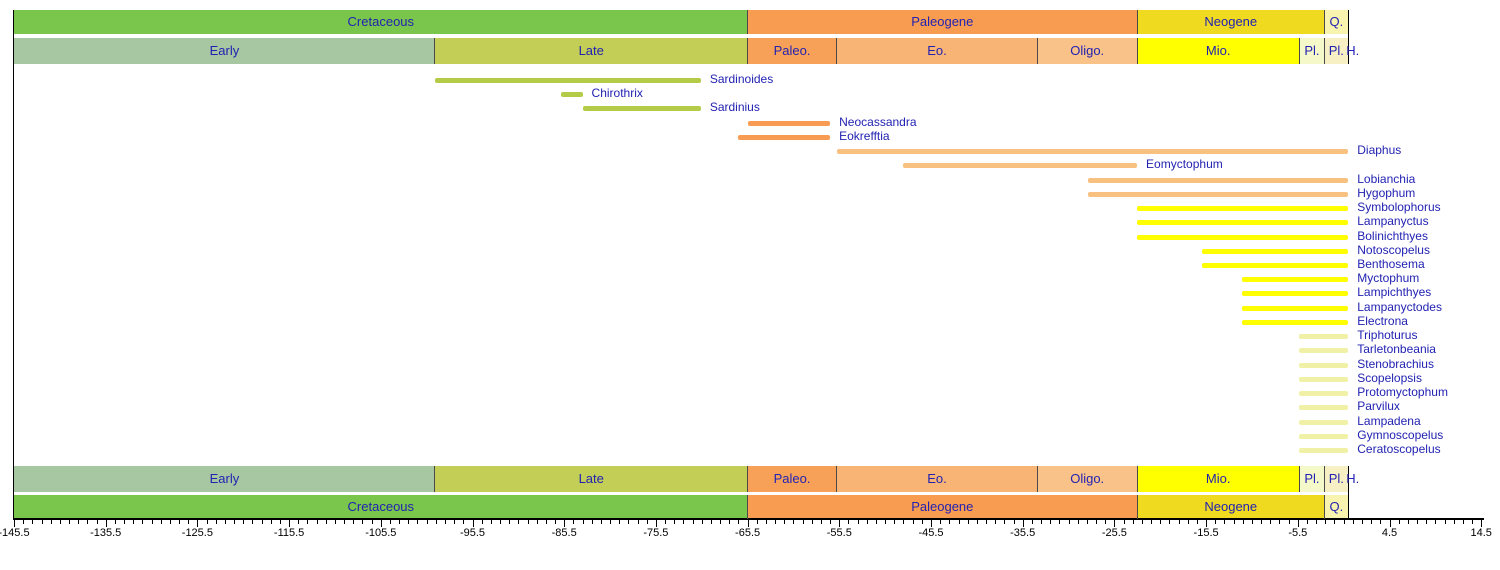 This screenshot has height=570, width=1500. I want to click on epoch-box-pleistocene-top, so click(1336, 51).